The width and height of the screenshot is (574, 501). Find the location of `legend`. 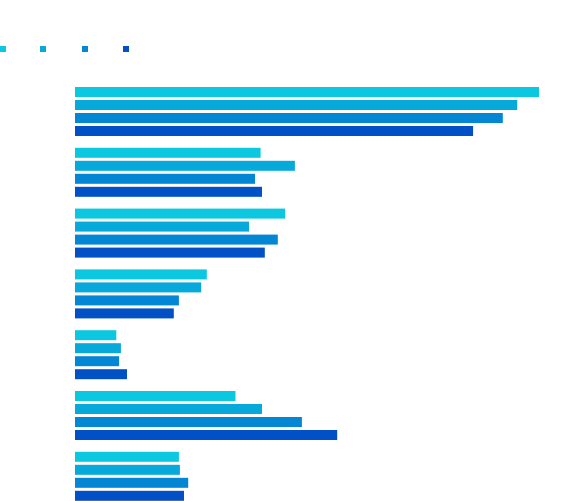

legend is located at coordinates (64, 49).